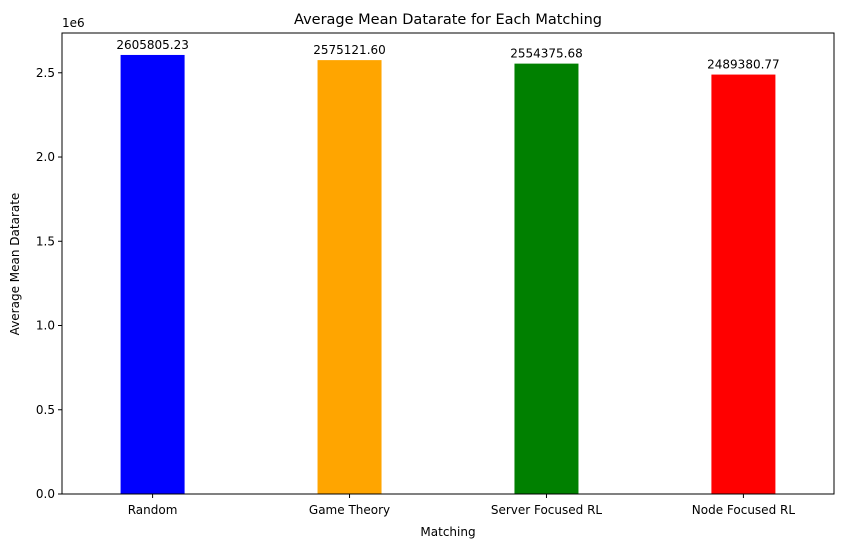 The width and height of the screenshot is (846, 547). What do you see at coordinates (447, 532) in the screenshot?
I see `x-axis-label: Matching` at bounding box center [447, 532].